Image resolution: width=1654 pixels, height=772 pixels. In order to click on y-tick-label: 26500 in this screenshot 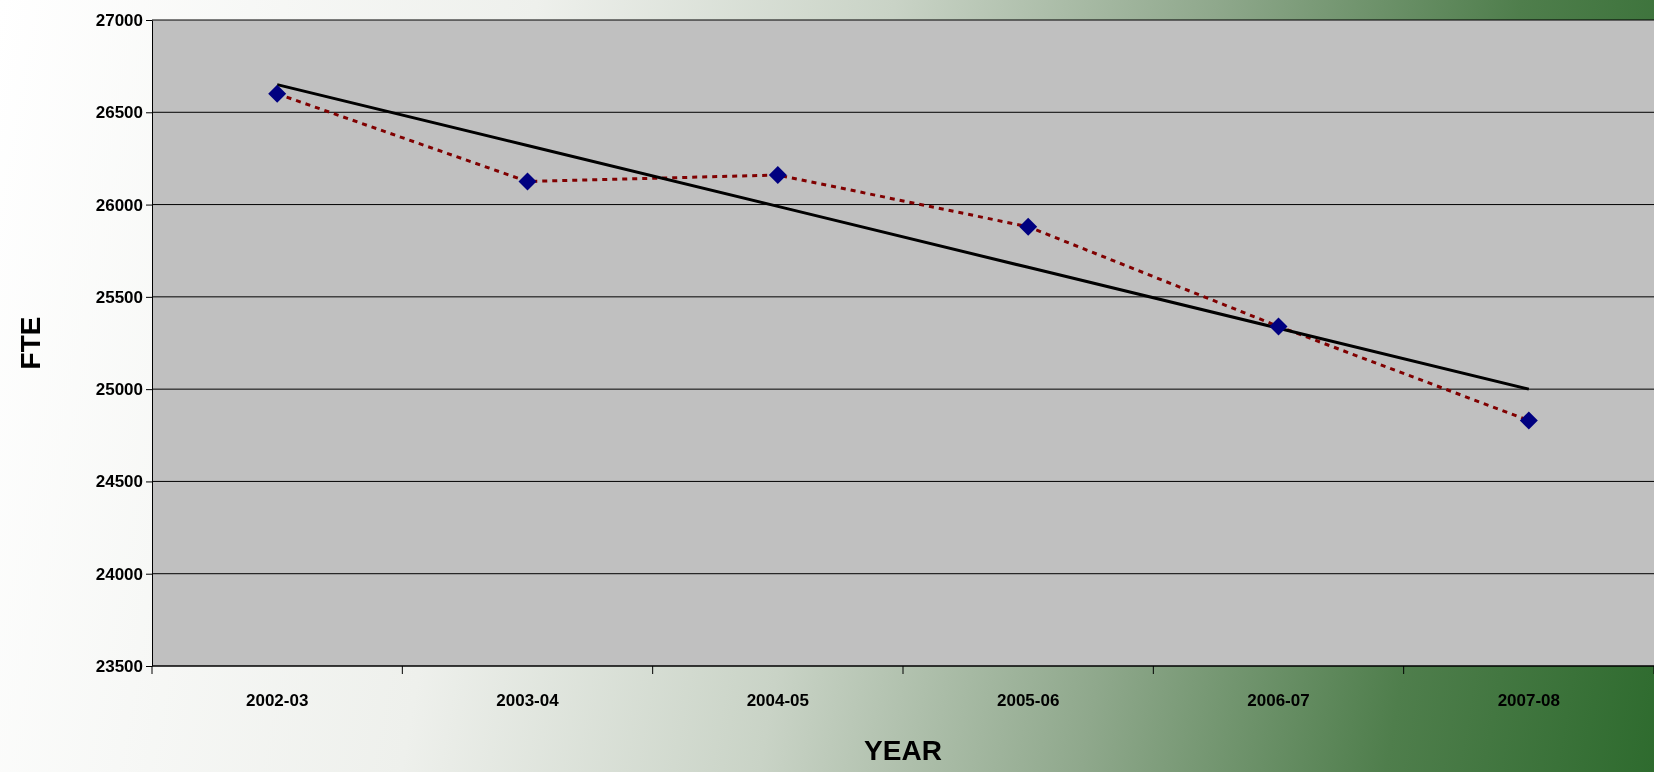, I will do `click(119, 113)`.